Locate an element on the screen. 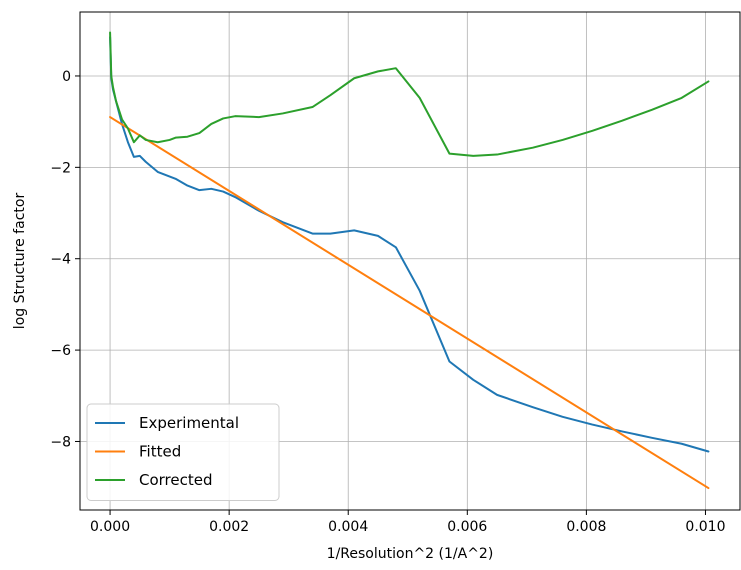 This screenshot has width=741, height=570. legend: Experimental Fitted Corrected is located at coordinates (183, 452).